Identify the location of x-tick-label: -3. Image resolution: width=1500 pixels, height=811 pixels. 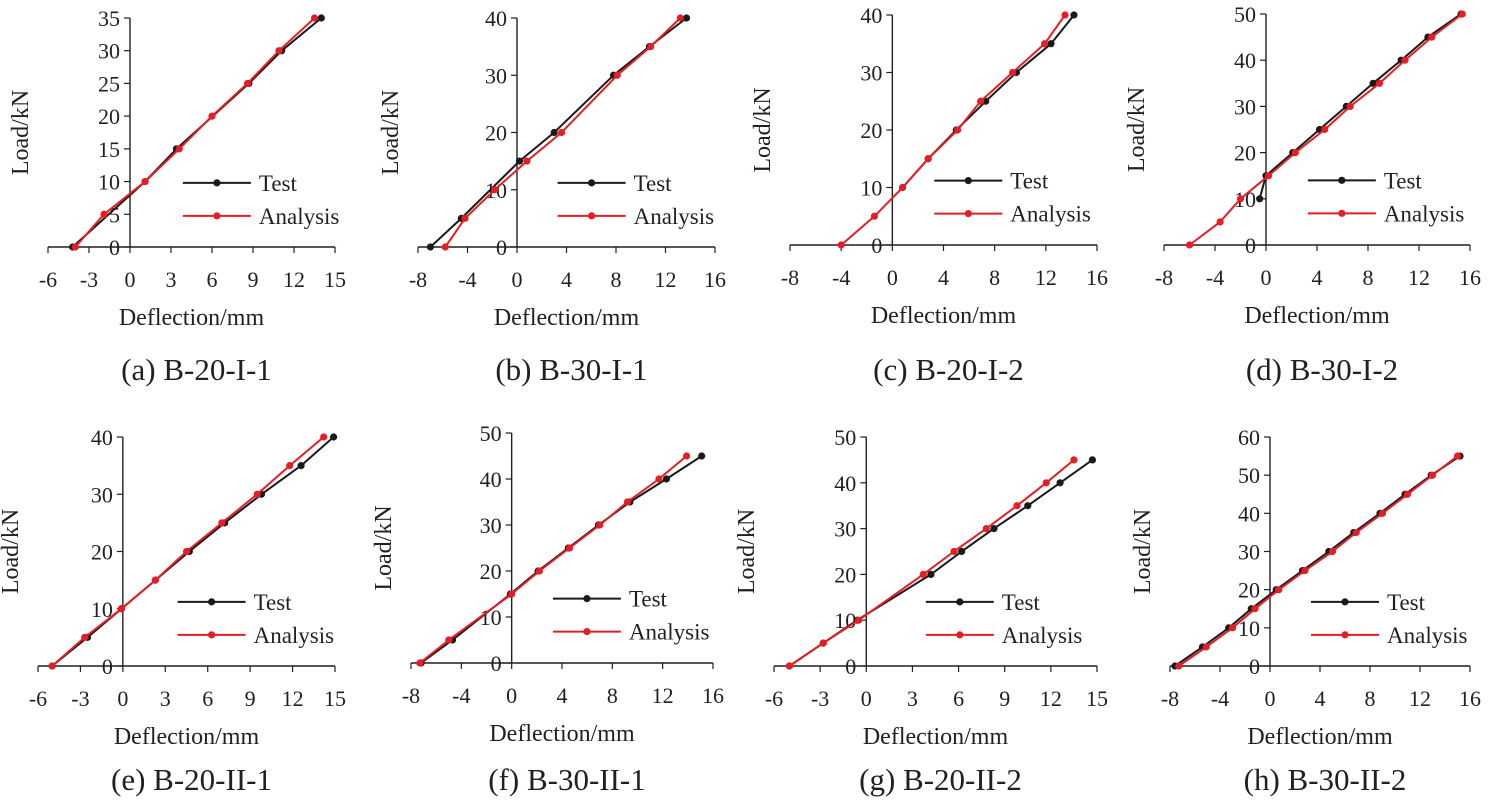
(80, 698).